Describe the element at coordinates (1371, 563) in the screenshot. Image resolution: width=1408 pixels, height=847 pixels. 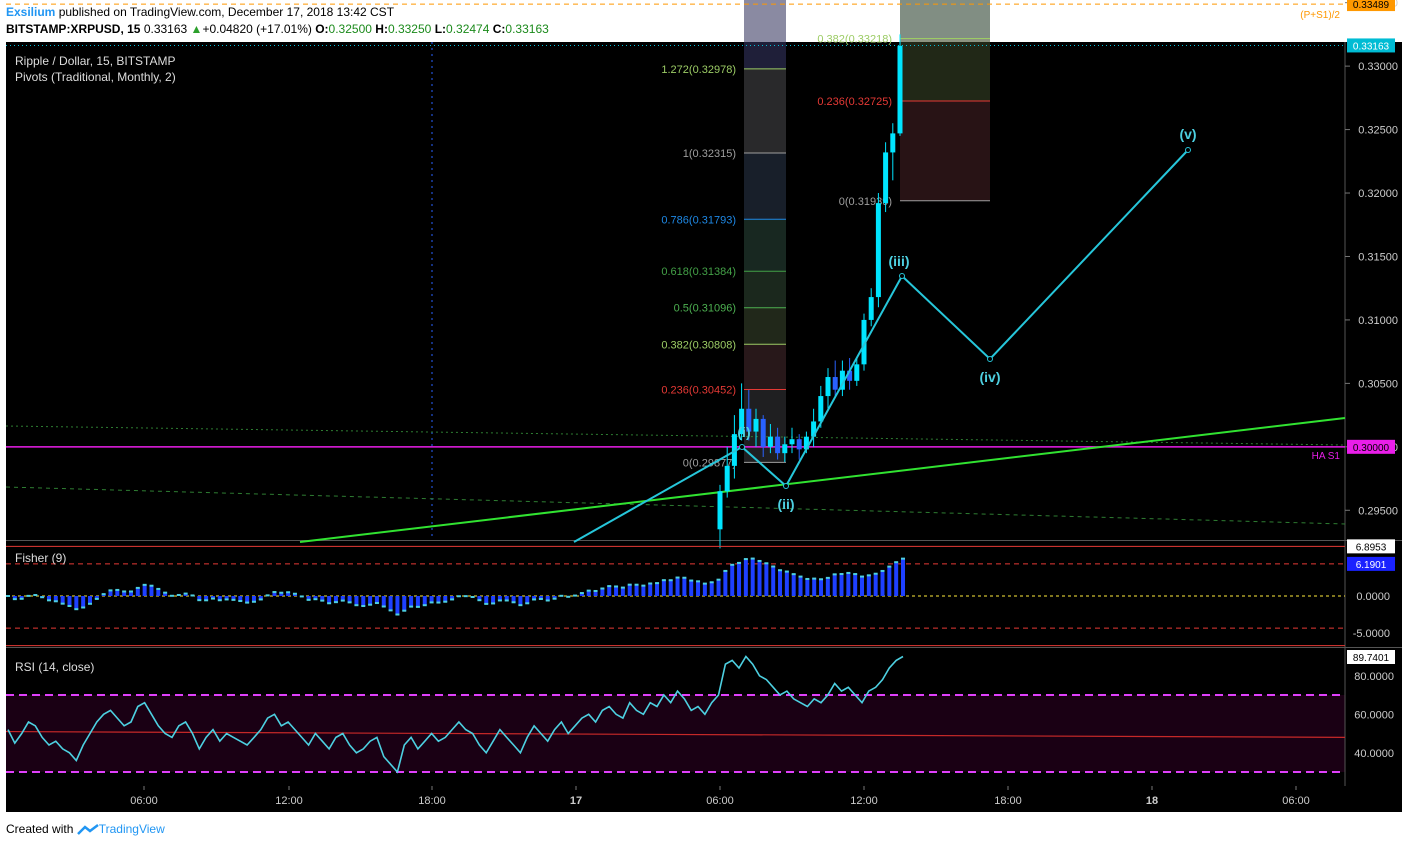
I see `fisher-value-tag` at that location.